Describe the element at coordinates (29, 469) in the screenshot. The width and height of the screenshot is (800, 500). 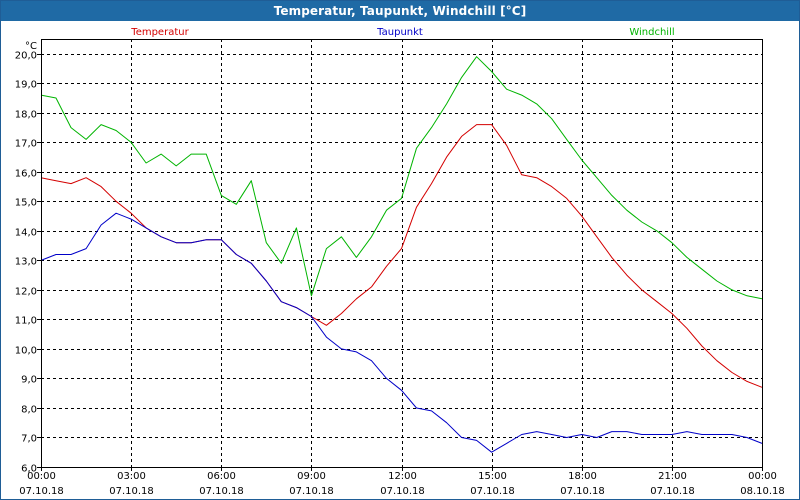
I see `y-tick-label: 6,0` at that location.